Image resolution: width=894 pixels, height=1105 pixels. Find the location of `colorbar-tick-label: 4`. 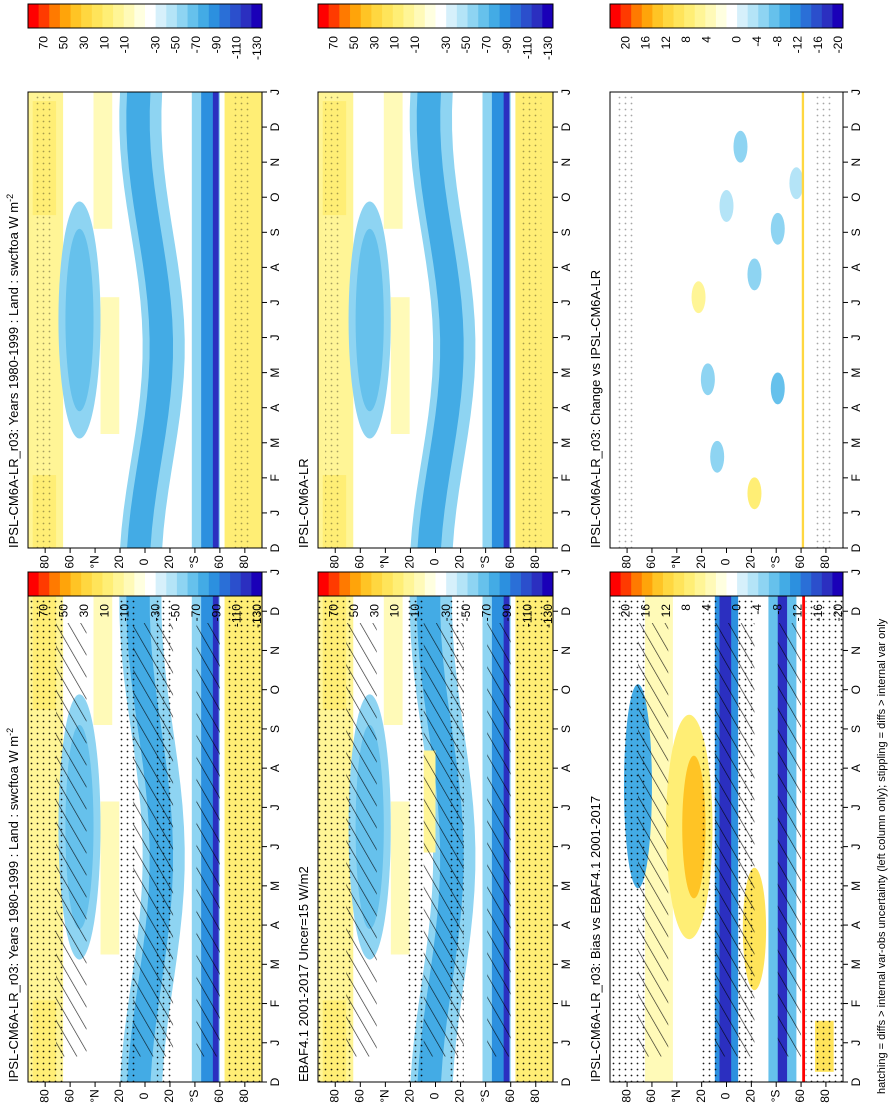

colorbar-tick-label: 4 is located at coordinates (706, 39).